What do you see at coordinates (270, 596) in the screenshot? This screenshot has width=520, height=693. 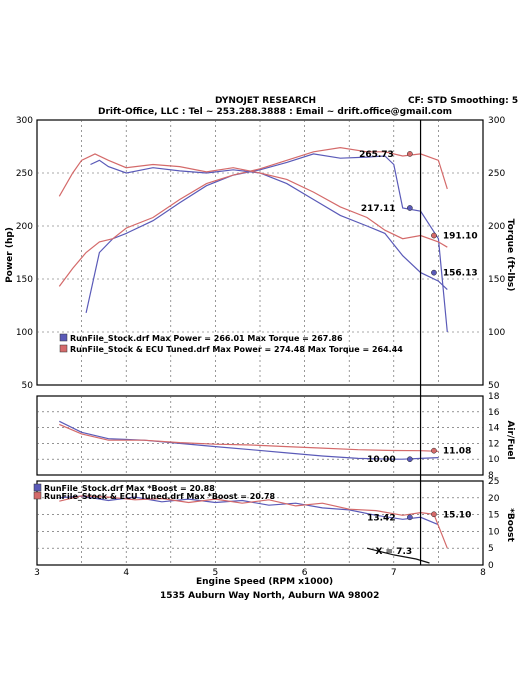 I see `footer-address: 1535 Auburn Way North, Auburn WA 98002` at bounding box center [270, 596].